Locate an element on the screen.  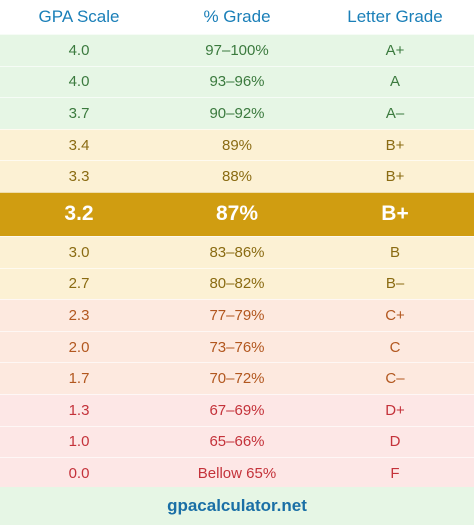
table-row: 4.0 97–100% A+ is located at coordinates (237, 50).